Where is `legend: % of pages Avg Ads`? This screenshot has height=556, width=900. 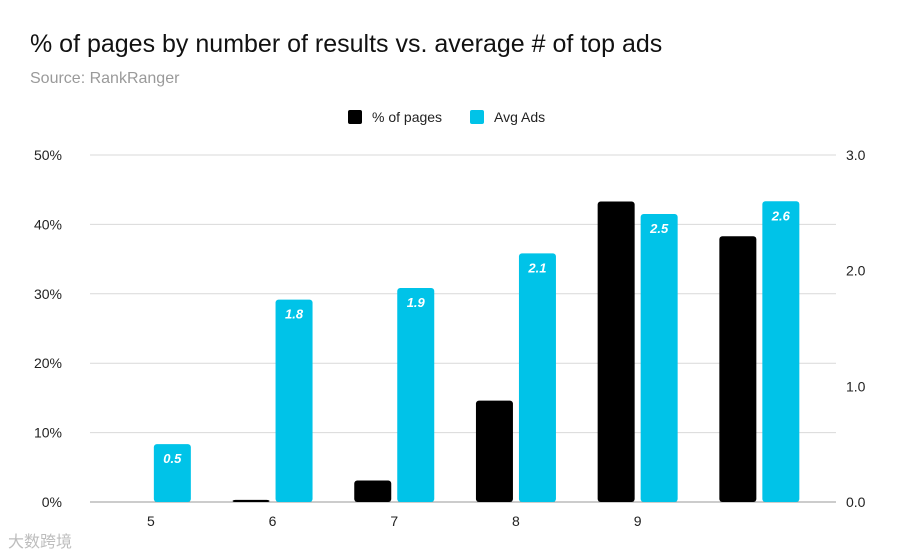 legend: % of pages Avg Ads is located at coordinates (446, 117).